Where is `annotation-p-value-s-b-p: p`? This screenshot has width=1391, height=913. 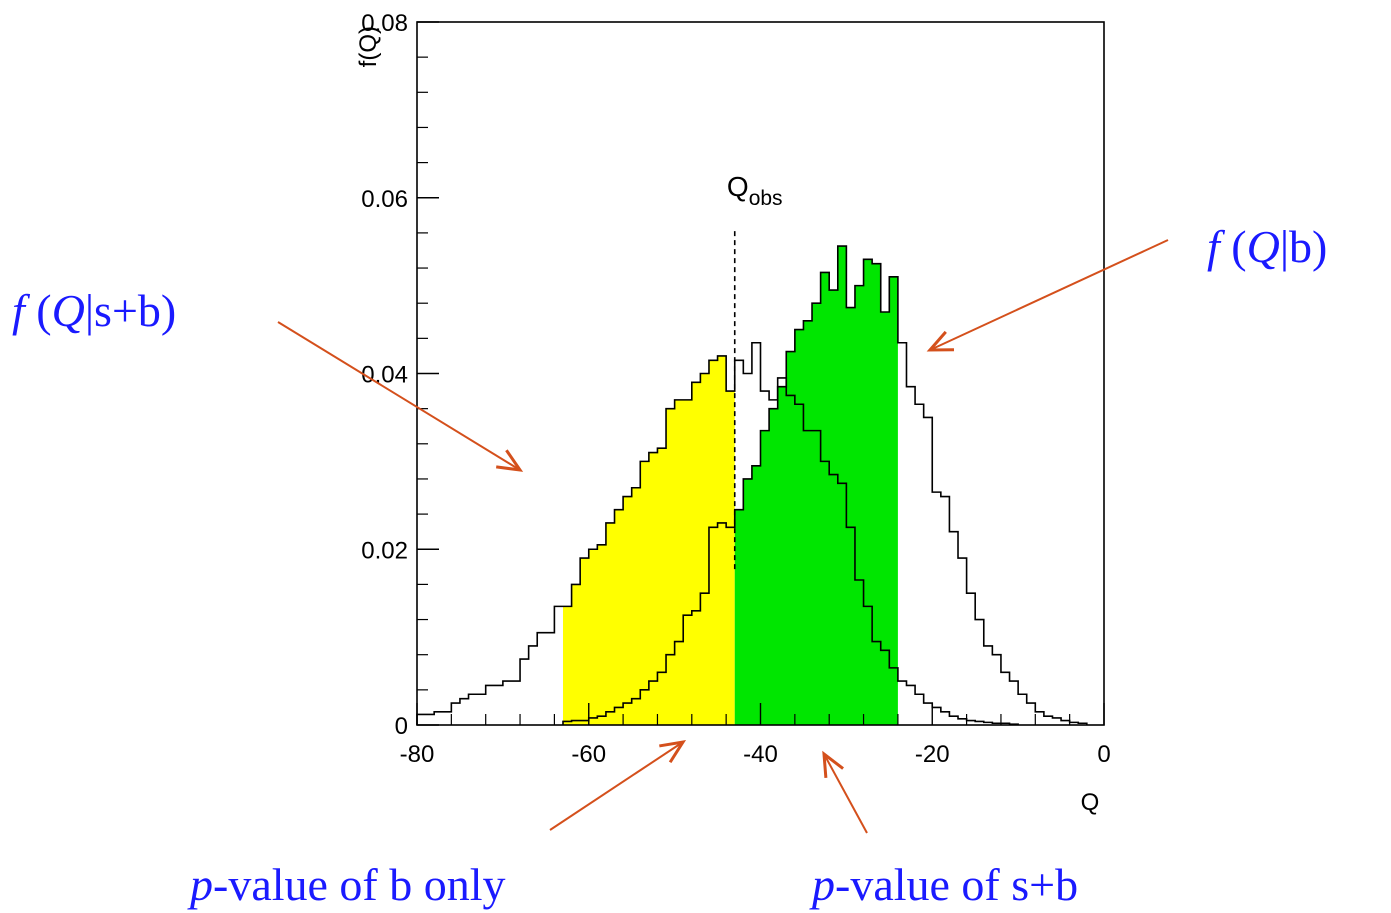 annotation-p-value-s-b-p: p is located at coordinates (822, 884).